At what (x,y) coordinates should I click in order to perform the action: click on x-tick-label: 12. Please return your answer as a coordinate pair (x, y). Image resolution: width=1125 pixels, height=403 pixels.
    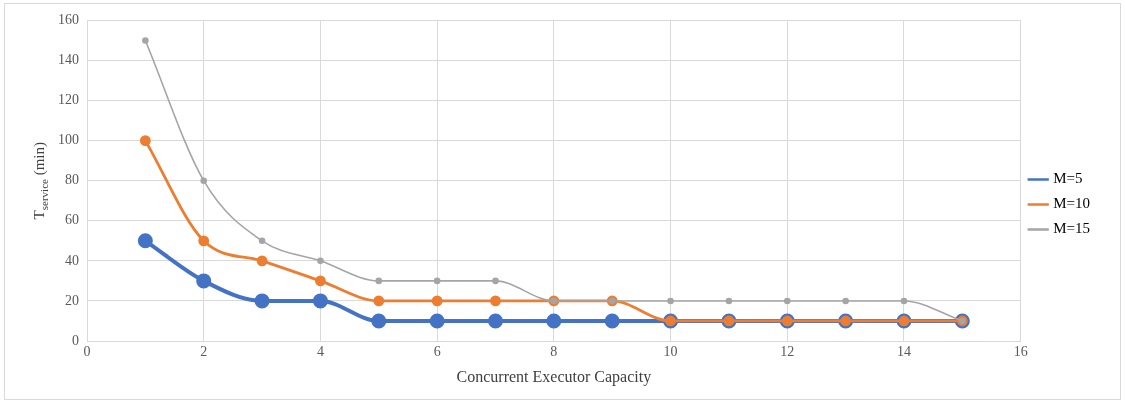
    Looking at the image, I should click on (787, 352).